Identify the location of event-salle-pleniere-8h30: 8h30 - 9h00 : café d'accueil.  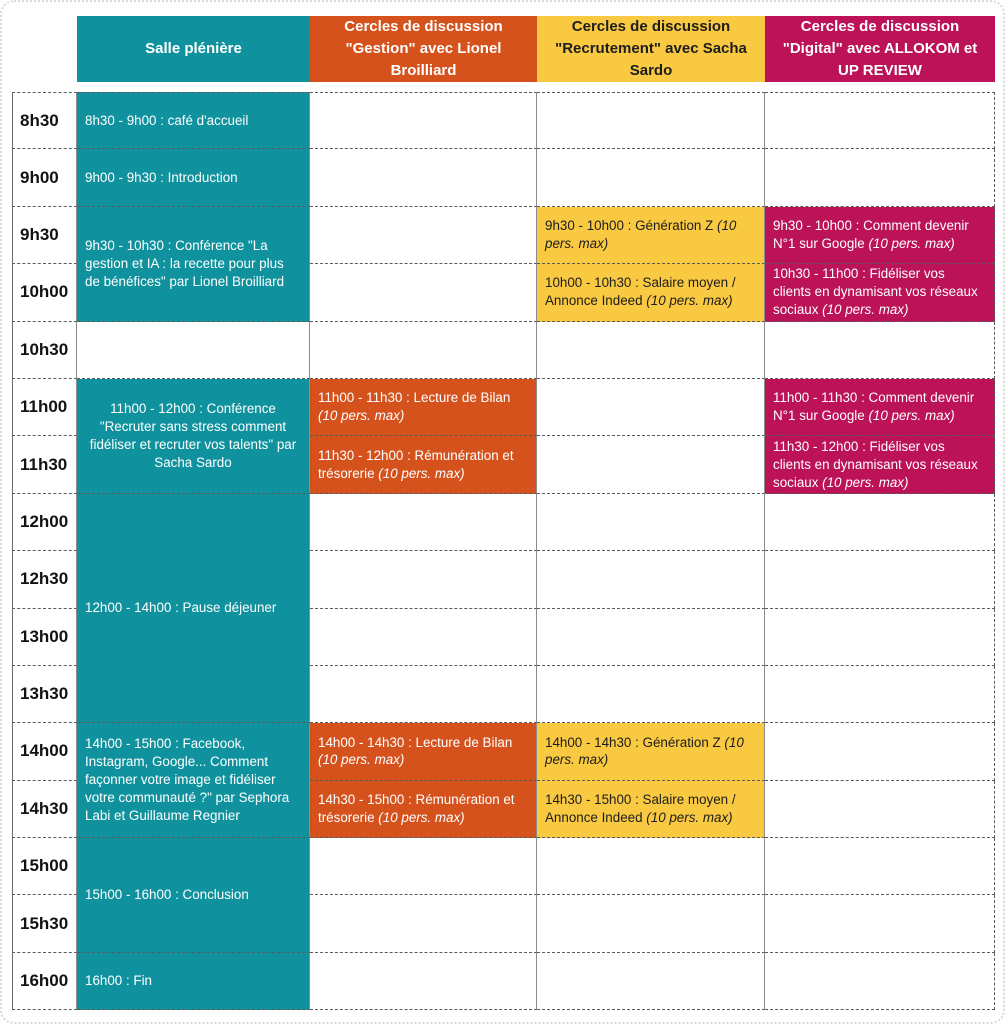
(193, 121).